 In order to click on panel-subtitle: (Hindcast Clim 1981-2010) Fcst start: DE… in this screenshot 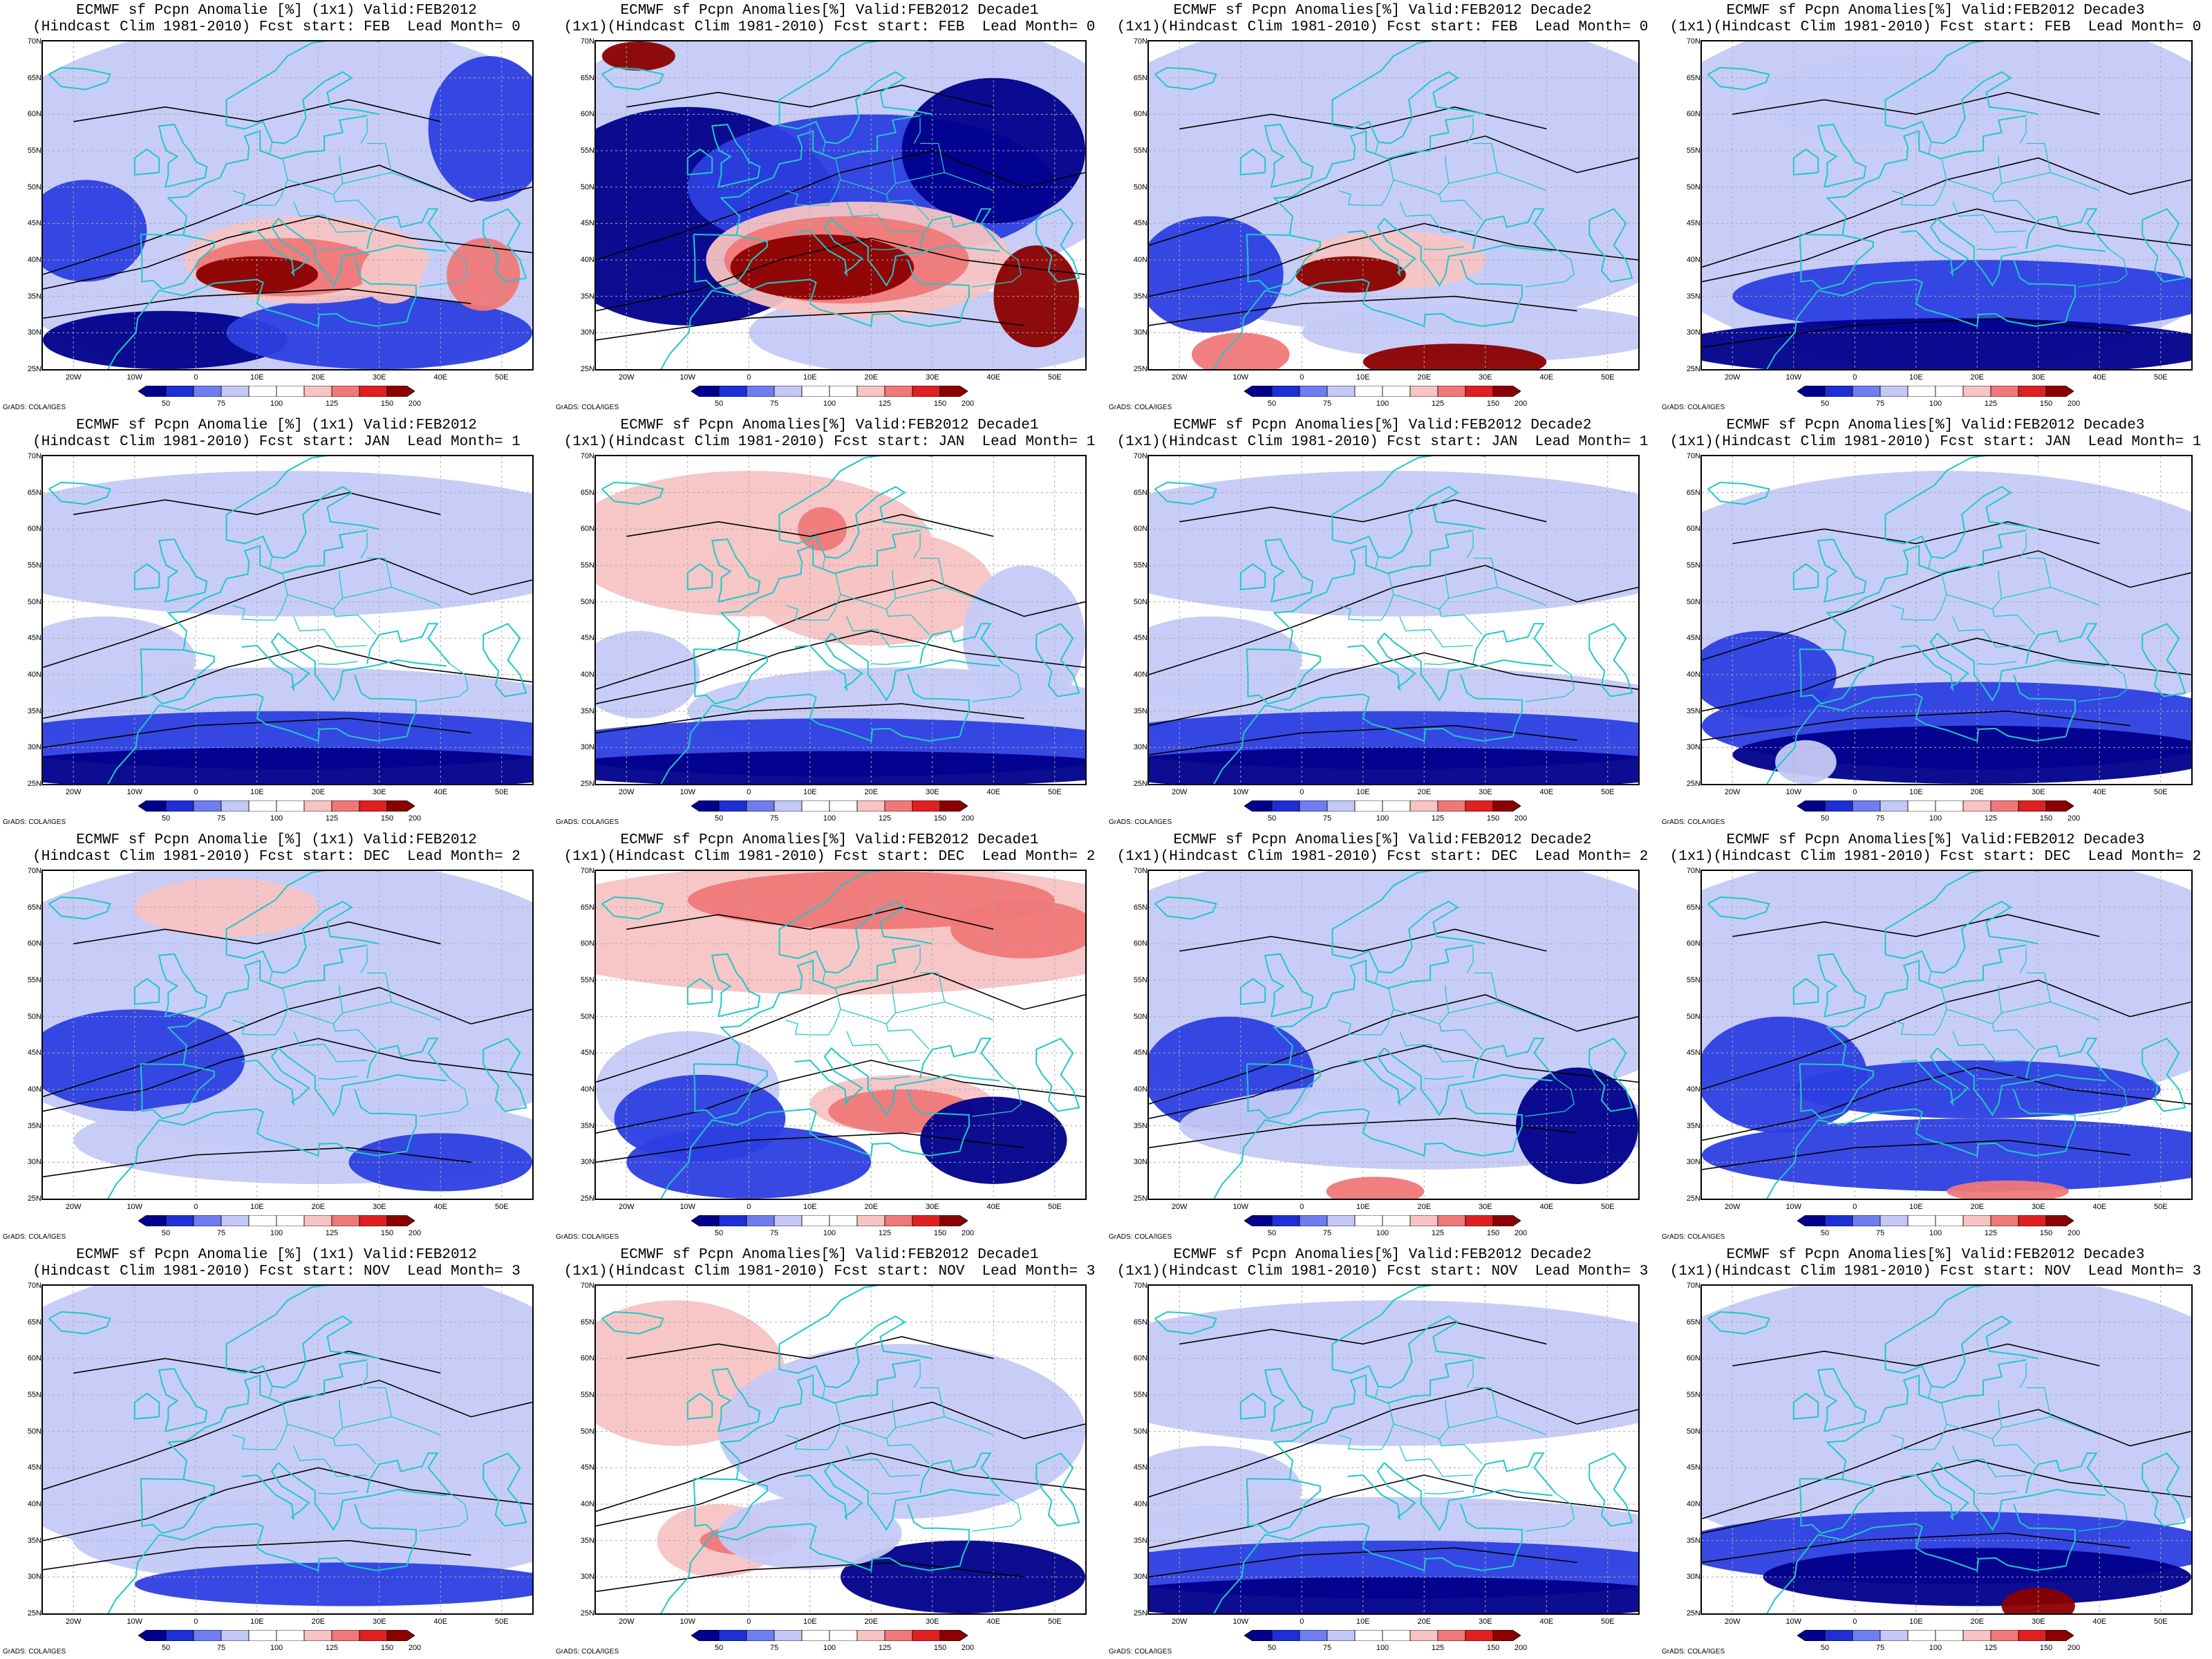, I will do `click(276, 857)`.